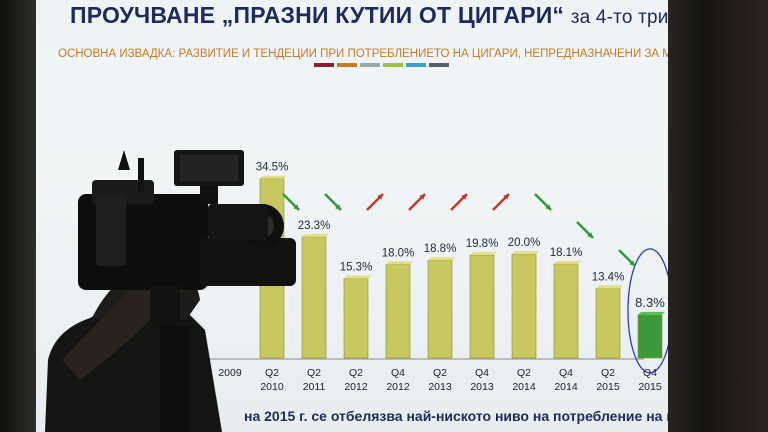 This screenshot has width=768, height=432. I want to click on slide-title-period: за 4-то тримесечие 2015 г., so click(619, 17).